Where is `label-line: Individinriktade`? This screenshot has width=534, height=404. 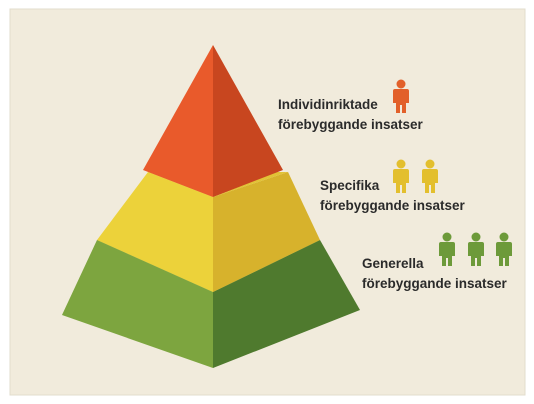
label-line: Individinriktade is located at coordinates (328, 104).